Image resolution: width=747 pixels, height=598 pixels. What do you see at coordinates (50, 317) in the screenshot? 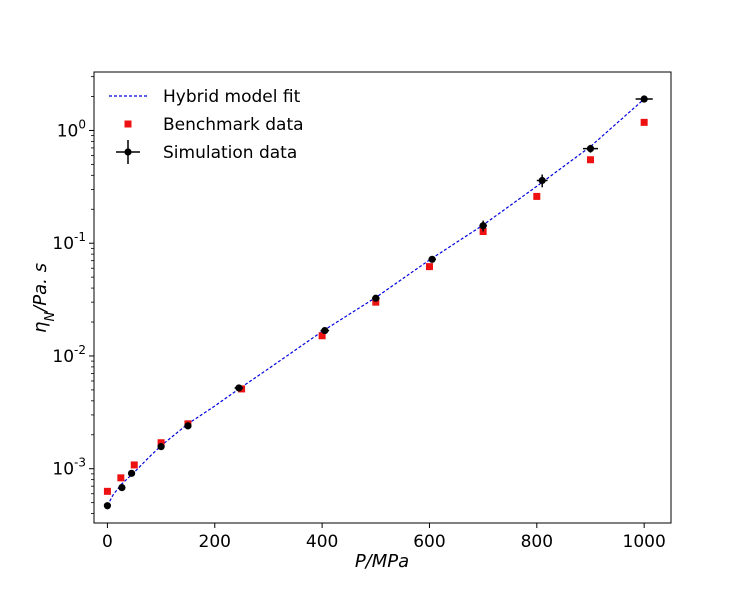
I see `y-axis-label-sub: N` at bounding box center [50, 317].